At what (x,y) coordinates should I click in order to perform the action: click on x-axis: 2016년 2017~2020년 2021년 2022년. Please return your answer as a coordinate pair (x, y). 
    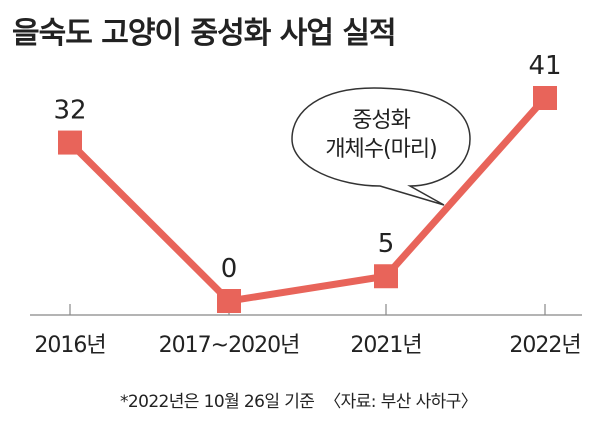
    Looking at the image, I should click on (306, 331).